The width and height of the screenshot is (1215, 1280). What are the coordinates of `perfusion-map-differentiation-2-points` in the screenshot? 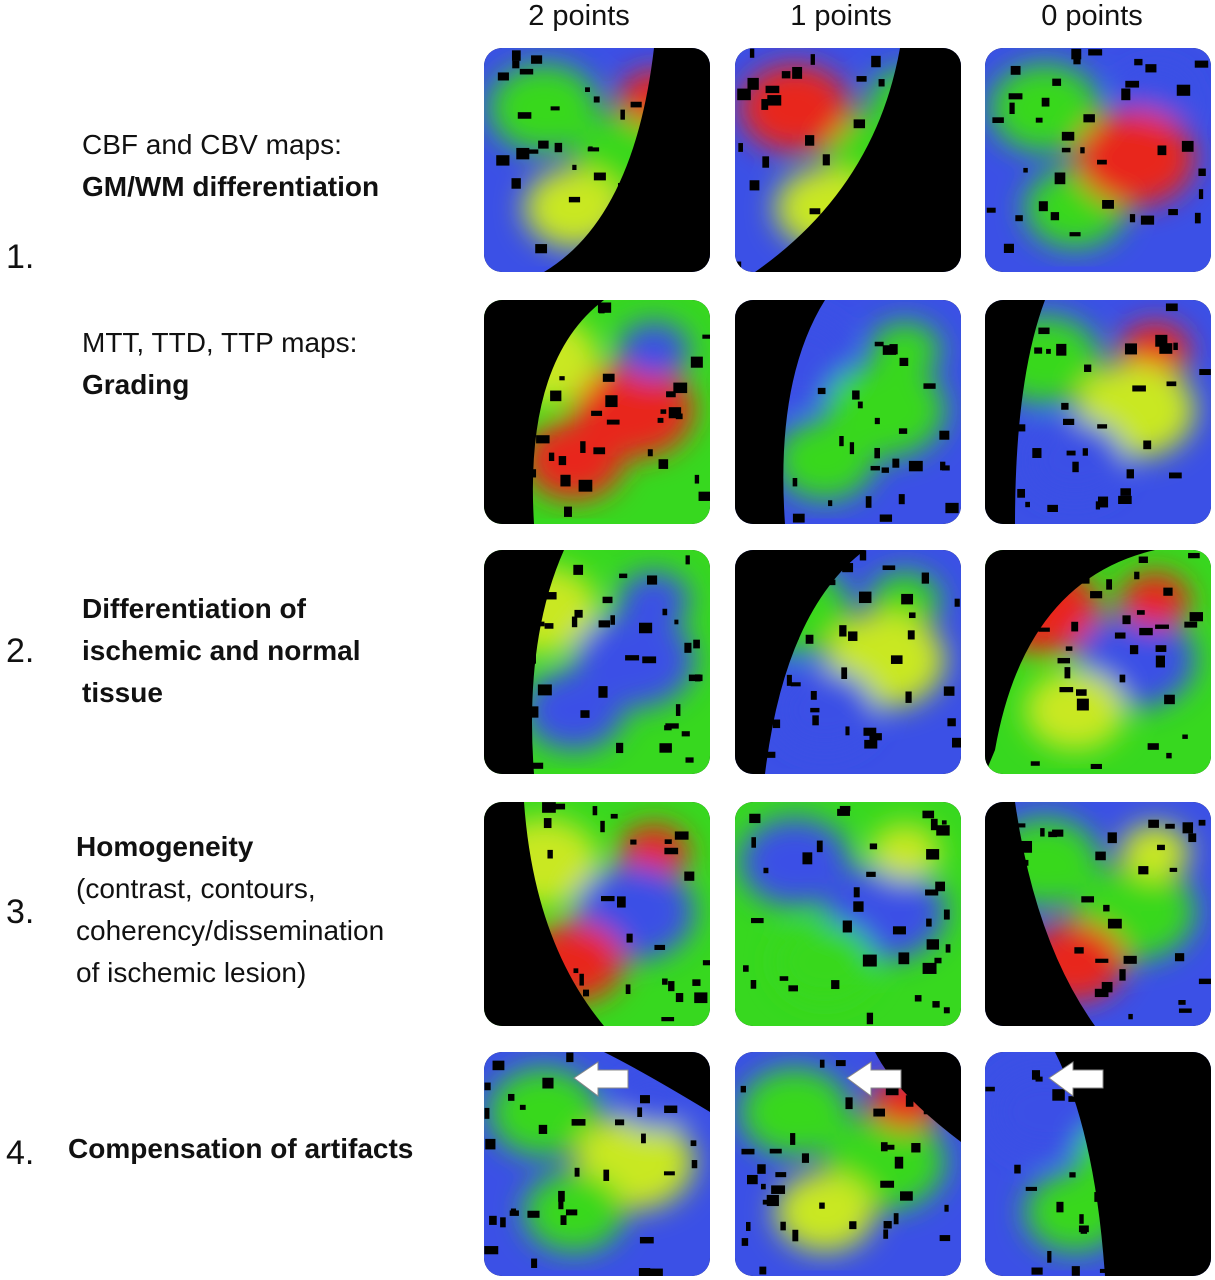 It's located at (597, 662).